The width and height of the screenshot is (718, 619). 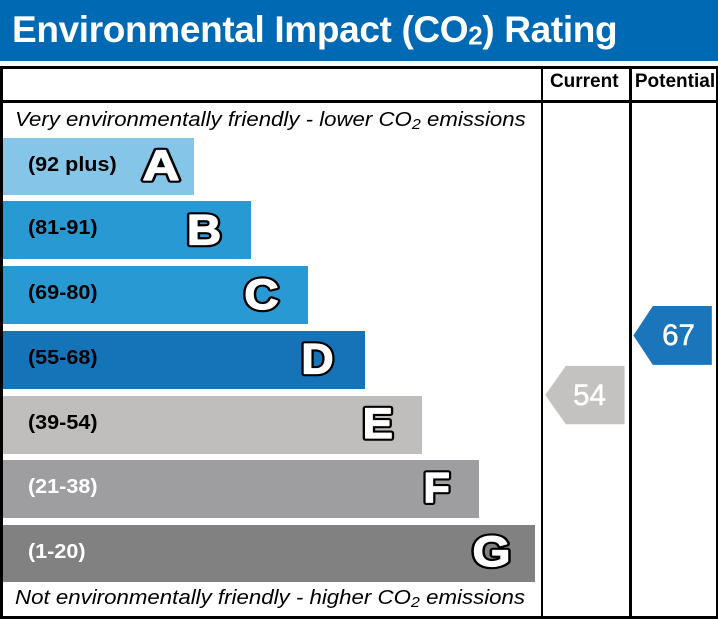 I want to click on svg-text: 54, so click(x=589, y=395).